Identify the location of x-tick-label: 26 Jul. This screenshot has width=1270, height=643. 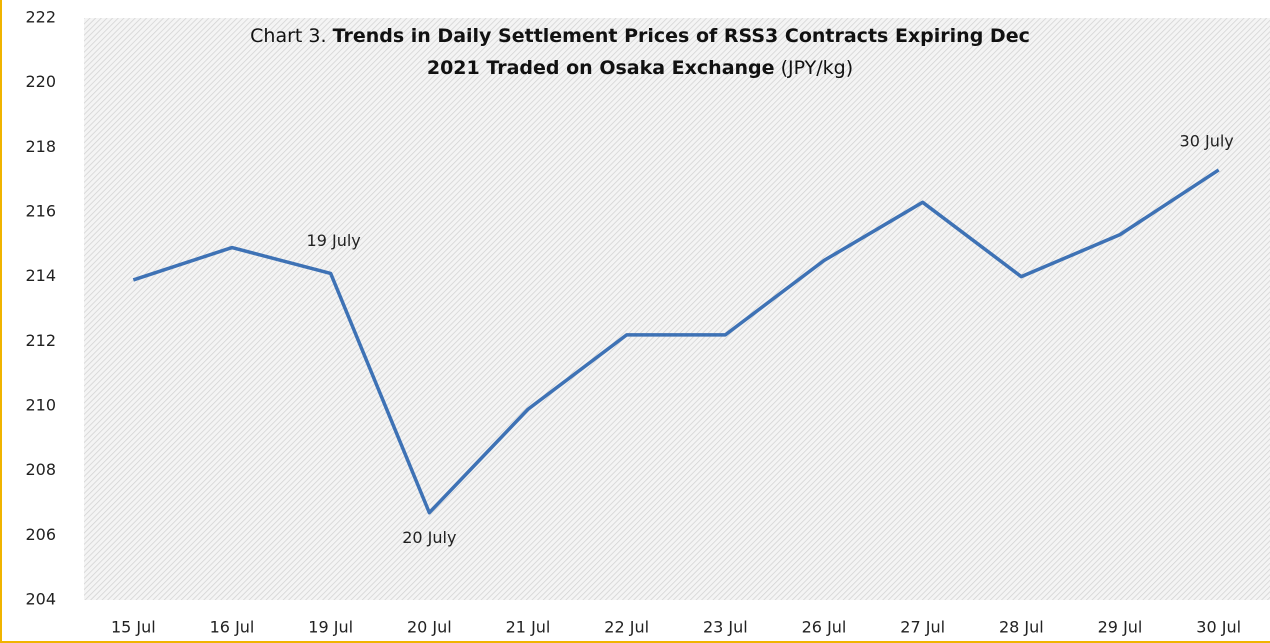
(824, 627).